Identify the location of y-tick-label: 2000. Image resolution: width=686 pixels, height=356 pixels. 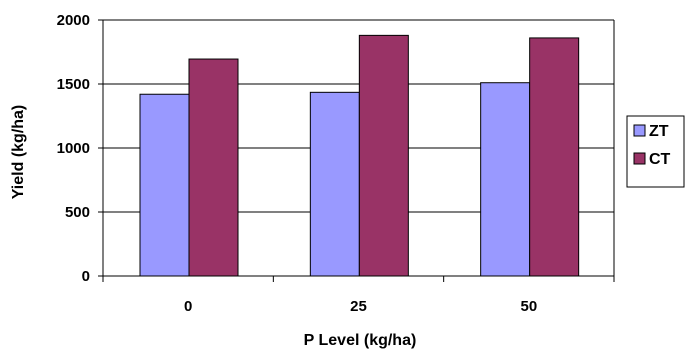
(73, 20).